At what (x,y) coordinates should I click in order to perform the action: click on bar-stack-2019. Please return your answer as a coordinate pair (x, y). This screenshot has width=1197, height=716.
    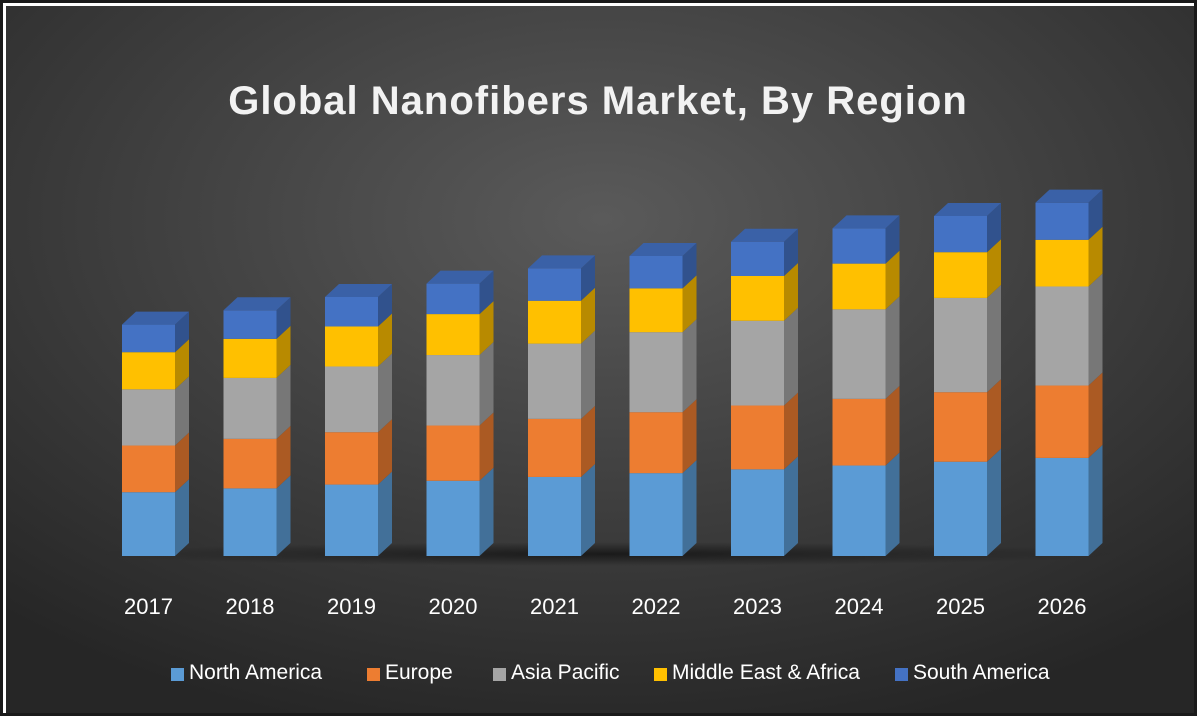
    Looking at the image, I should click on (358, 419).